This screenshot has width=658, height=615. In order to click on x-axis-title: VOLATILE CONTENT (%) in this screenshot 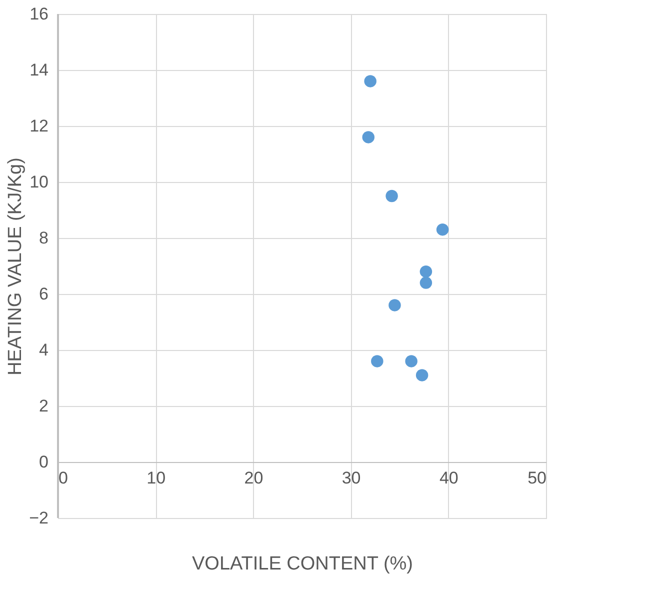, I will do `click(302, 564)`.